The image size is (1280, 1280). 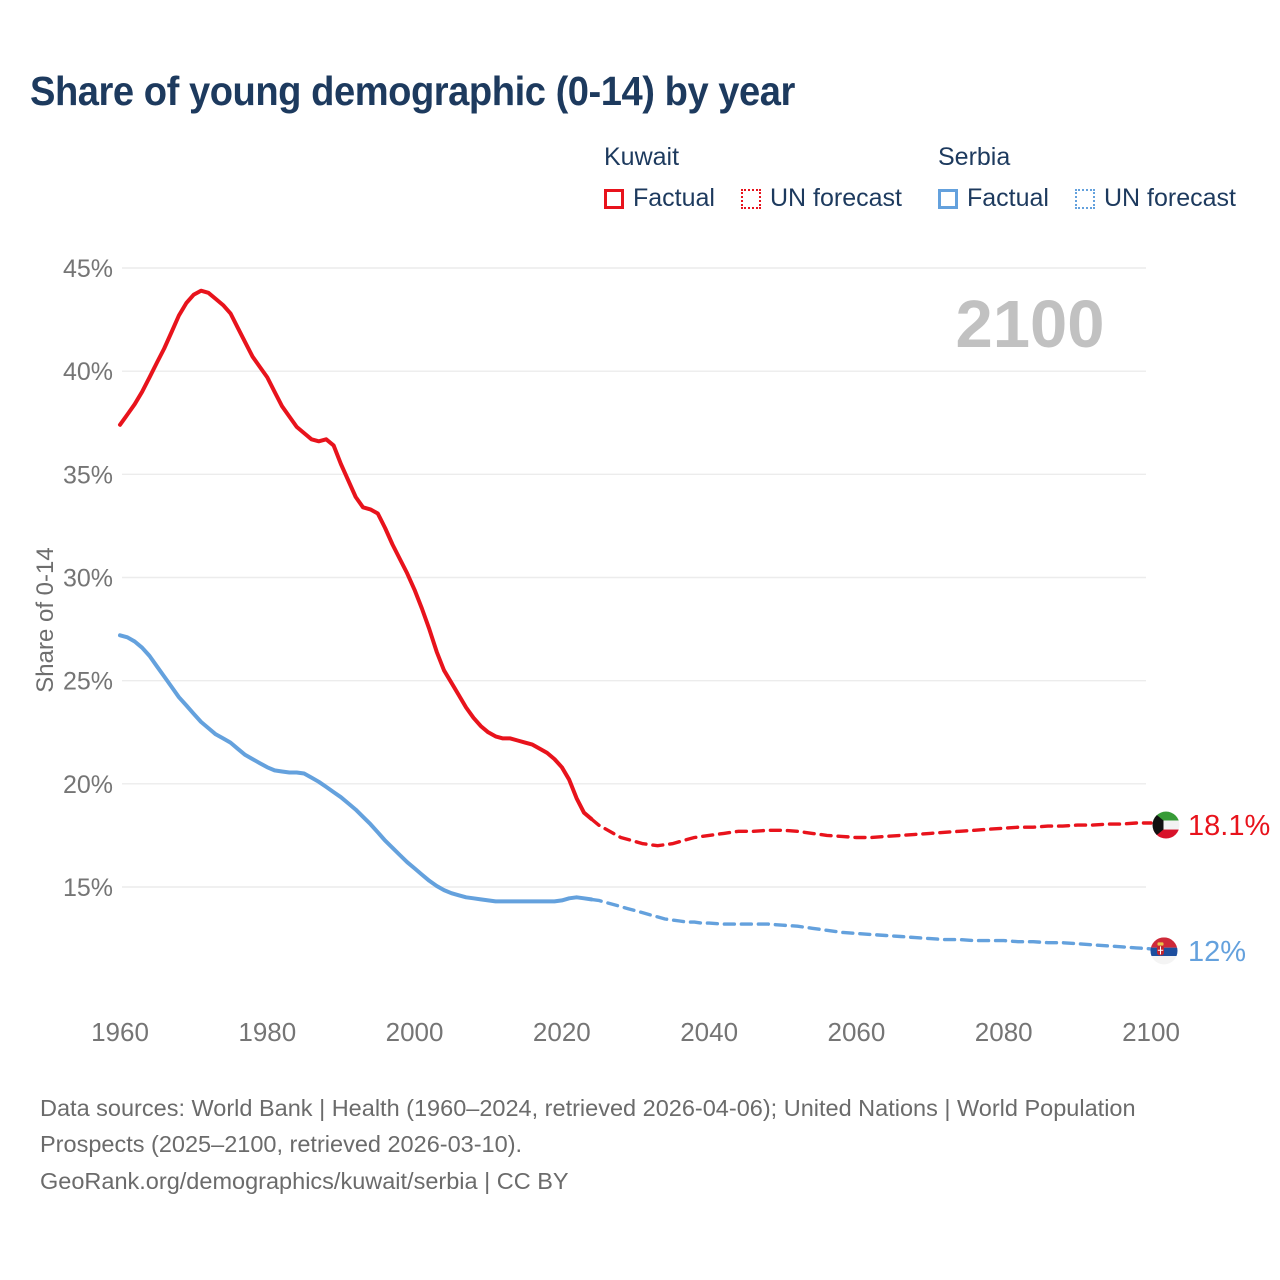 What do you see at coordinates (857, 1032) in the screenshot?
I see `x-tick-label: 2060` at bounding box center [857, 1032].